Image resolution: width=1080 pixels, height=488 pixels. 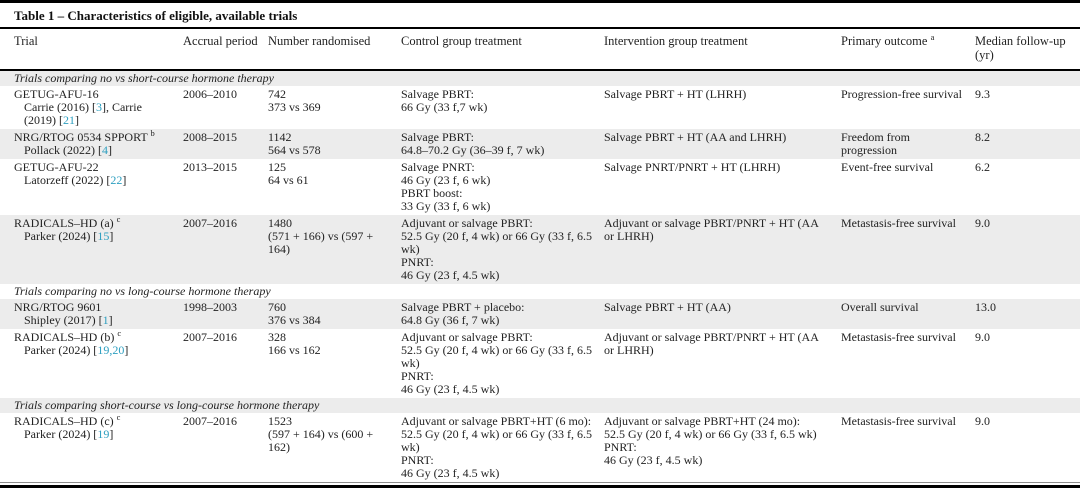 I want to click on col-header-6: Primary outcome a, so click(x=908, y=50).